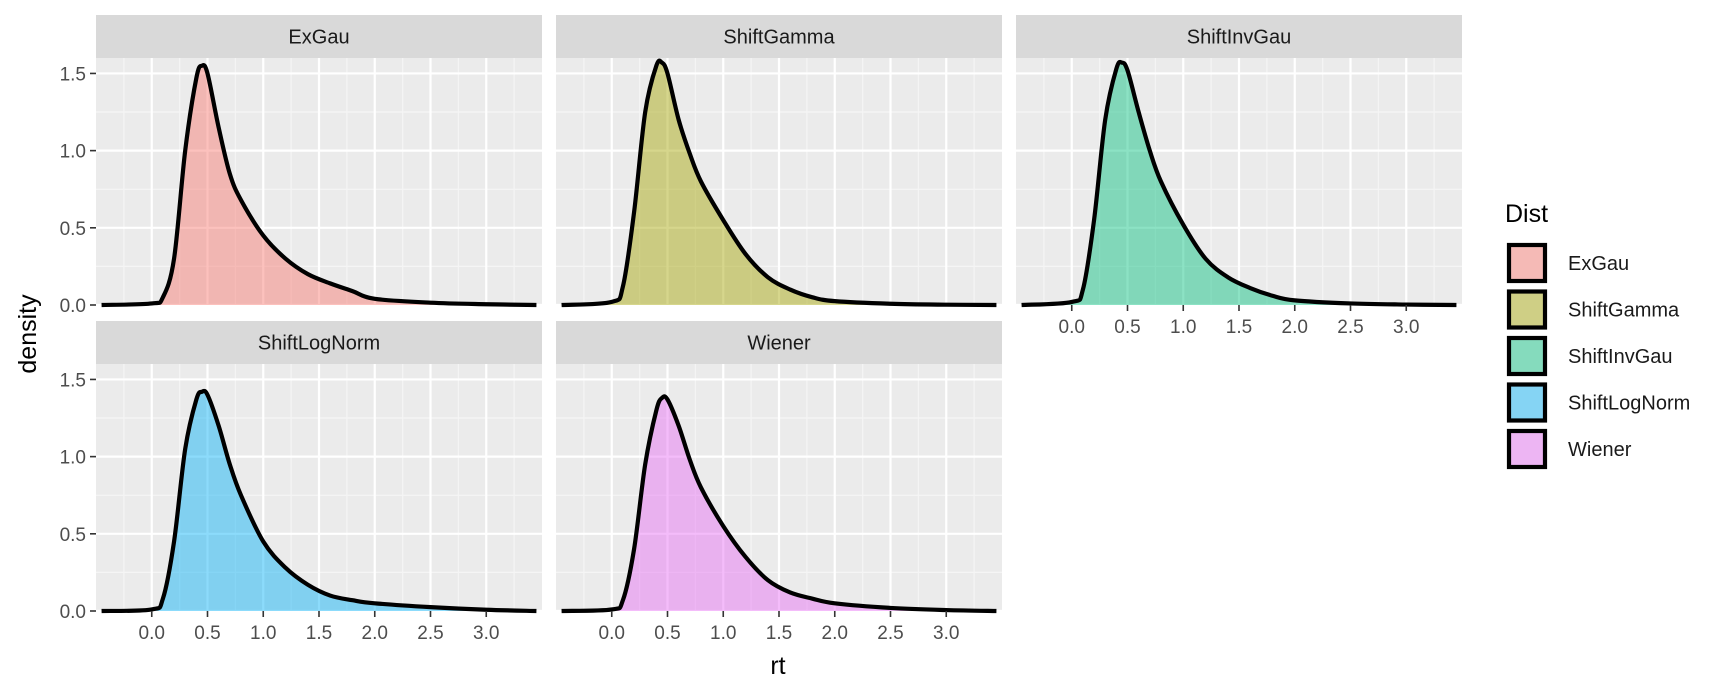  I want to click on density-line-shiftlognorm, so click(319, 501).